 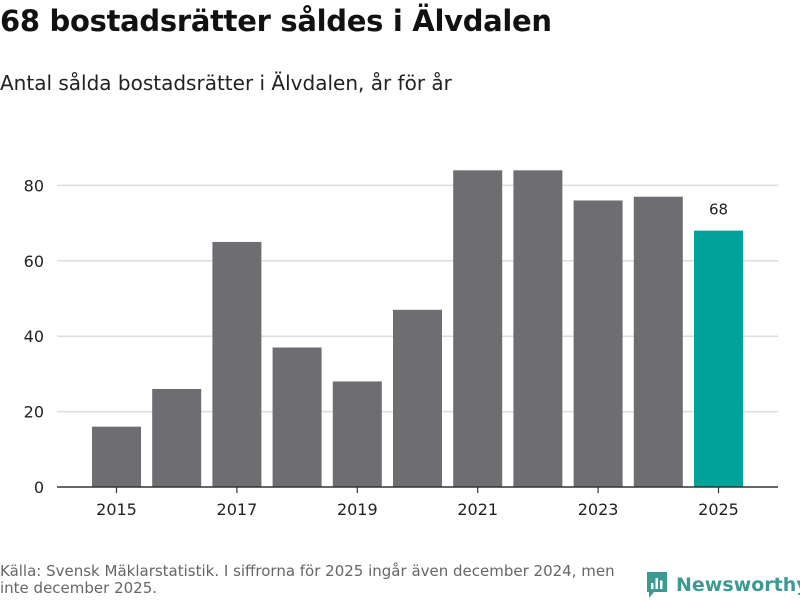 What do you see at coordinates (357, 509) in the screenshot?
I see `x-tick-label: 2019` at bounding box center [357, 509].